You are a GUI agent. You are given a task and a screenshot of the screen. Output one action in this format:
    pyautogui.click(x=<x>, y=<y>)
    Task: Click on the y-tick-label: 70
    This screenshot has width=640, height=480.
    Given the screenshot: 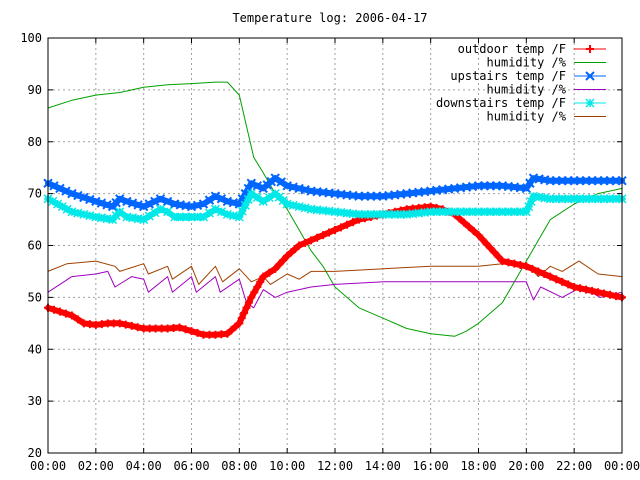 What is the action you would take?
    pyautogui.click(x=35, y=194)
    